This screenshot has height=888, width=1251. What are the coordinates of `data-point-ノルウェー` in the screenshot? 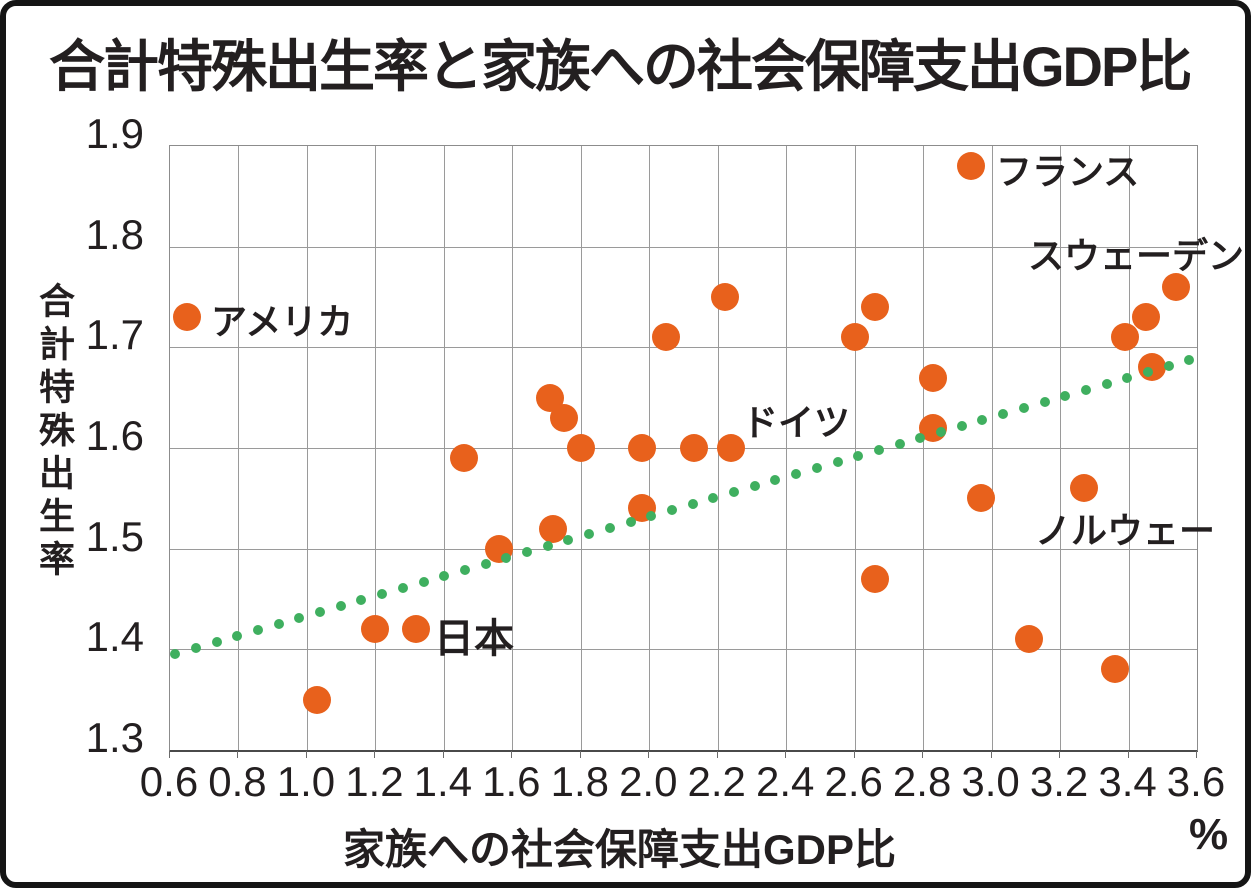 It's located at (1084, 488).